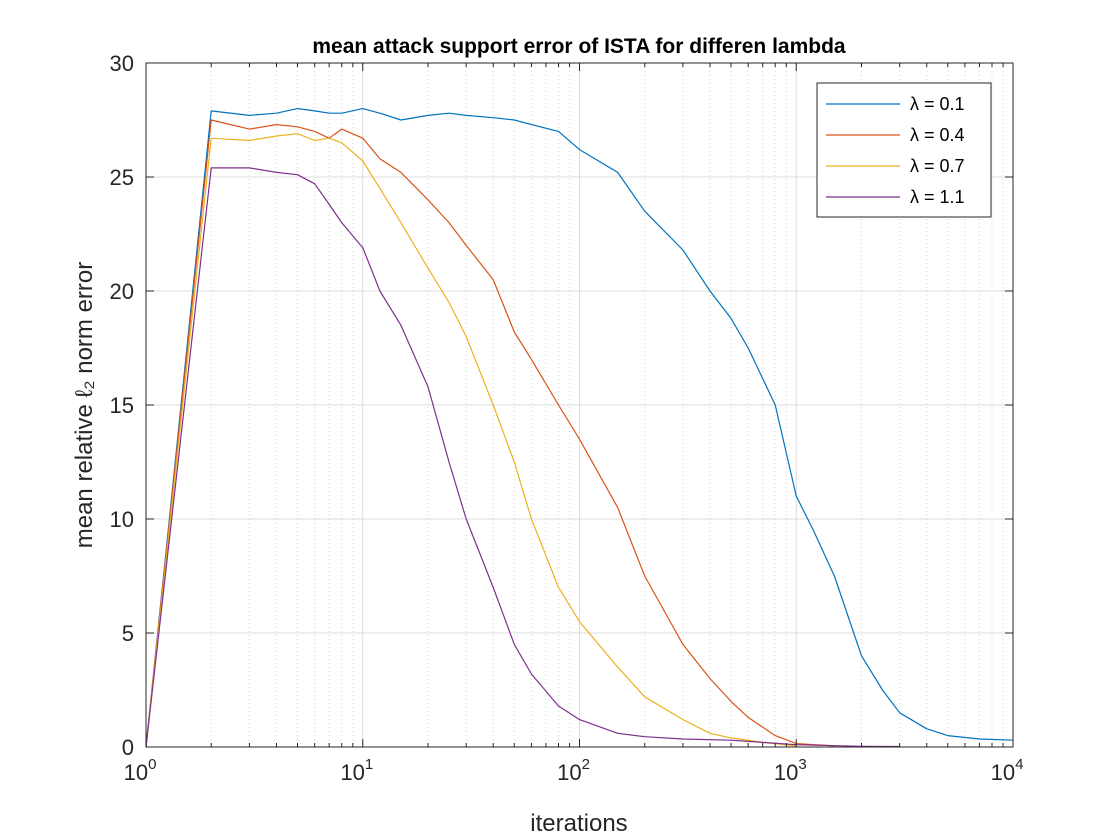  What do you see at coordinates (122, 519) in the screenshot?
I see `y-tick-label: 10` at bounding box center [122, 519].